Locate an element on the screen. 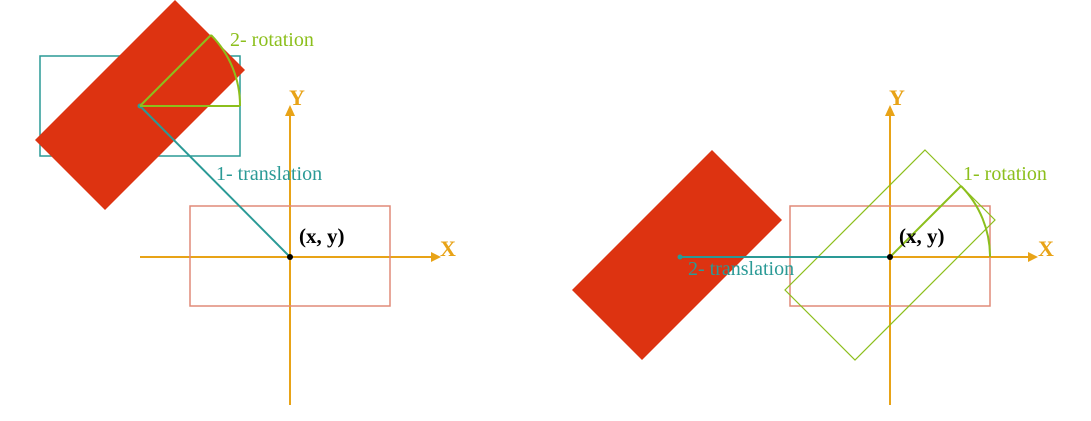  left-rotation-indicator is located at coordinates (190, 70).